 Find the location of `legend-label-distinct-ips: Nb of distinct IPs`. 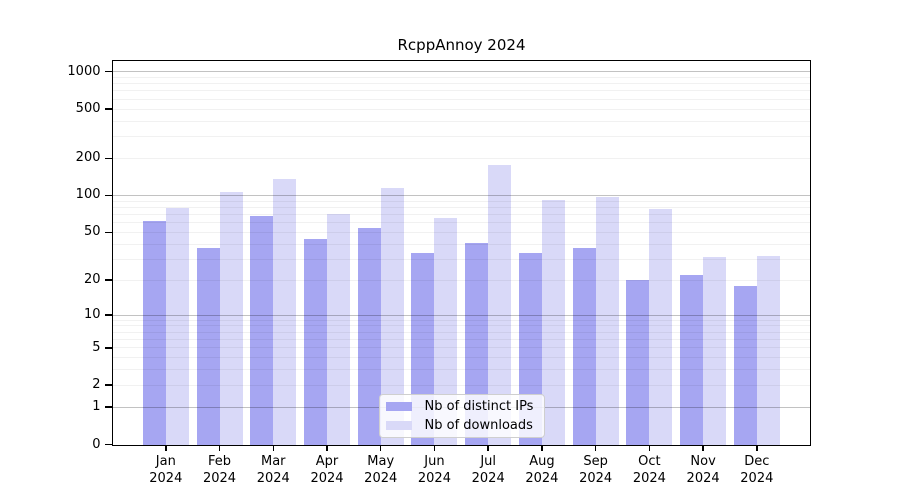

legend-label-distinct-ips: Nb of distinct IPs is located at coordinates (479, 406).